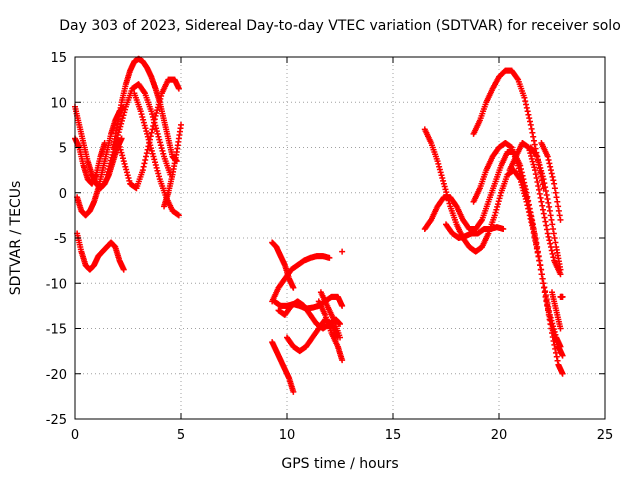  What do you see at coordinates (148, 134) in the screenshot?
I see `series-arc-a7` at bounding box center [148, 134].